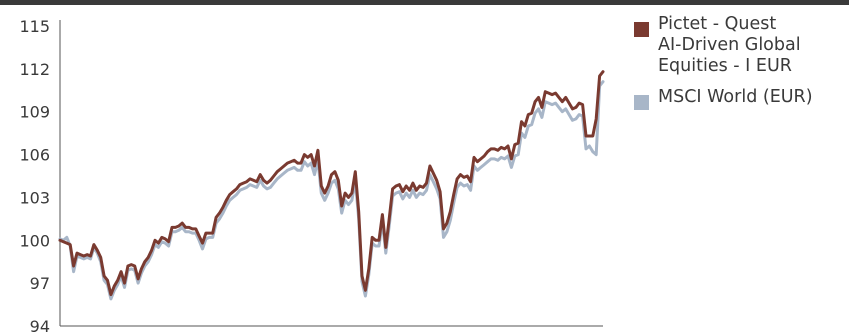 The height and width of the screenshot is (334, 849). Describe the element at coordinates (34, 240) in the screenshot. I see `y-tick-label: 100` at that location.